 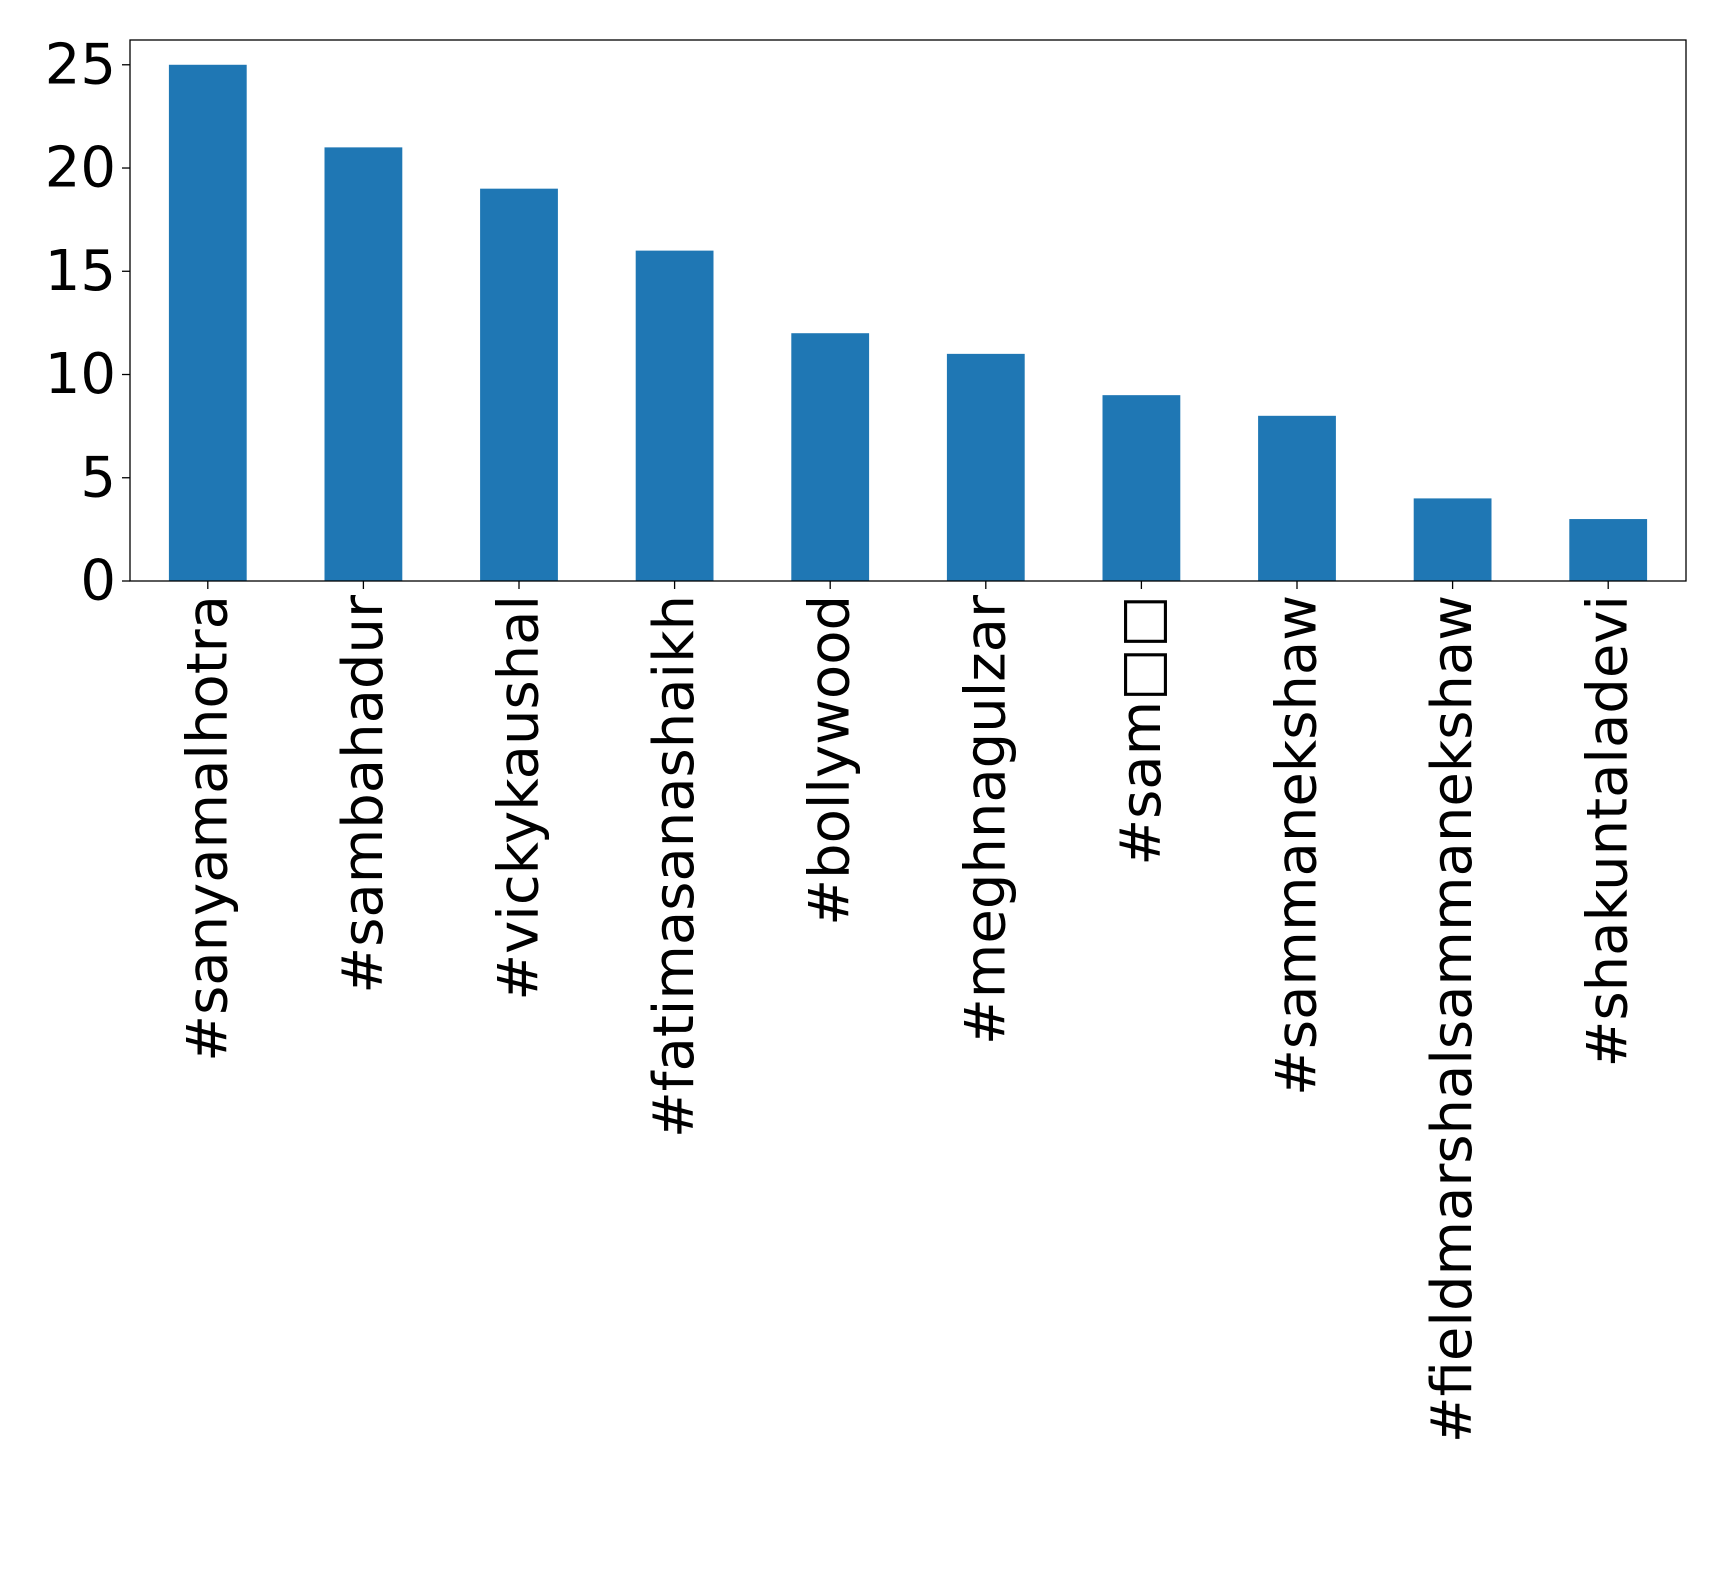 What do you see at coordinates (1452, 1019) in the screenshot?
I see `x-tick-label-8: #fieldmarshalsammanekshaw` at bounding box center [1452, 1019].